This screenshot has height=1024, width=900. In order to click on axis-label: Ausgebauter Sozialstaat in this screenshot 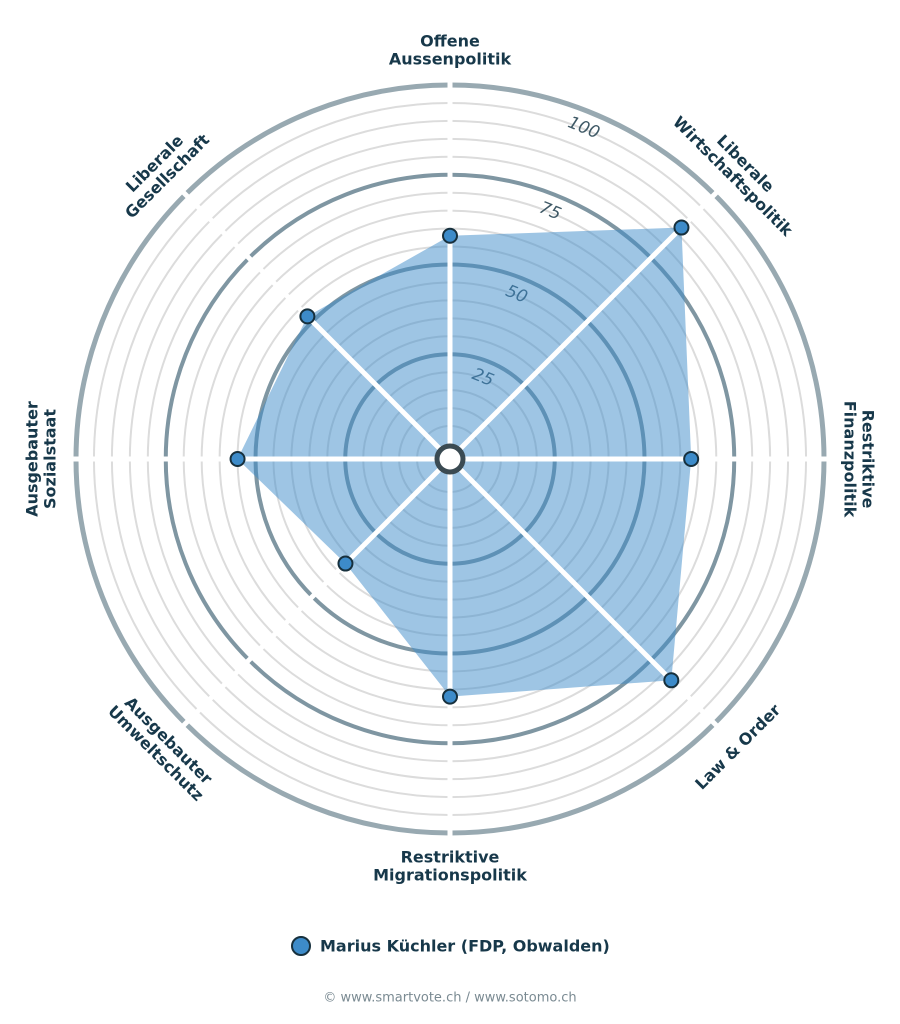, I will do `click(41, 459)`.